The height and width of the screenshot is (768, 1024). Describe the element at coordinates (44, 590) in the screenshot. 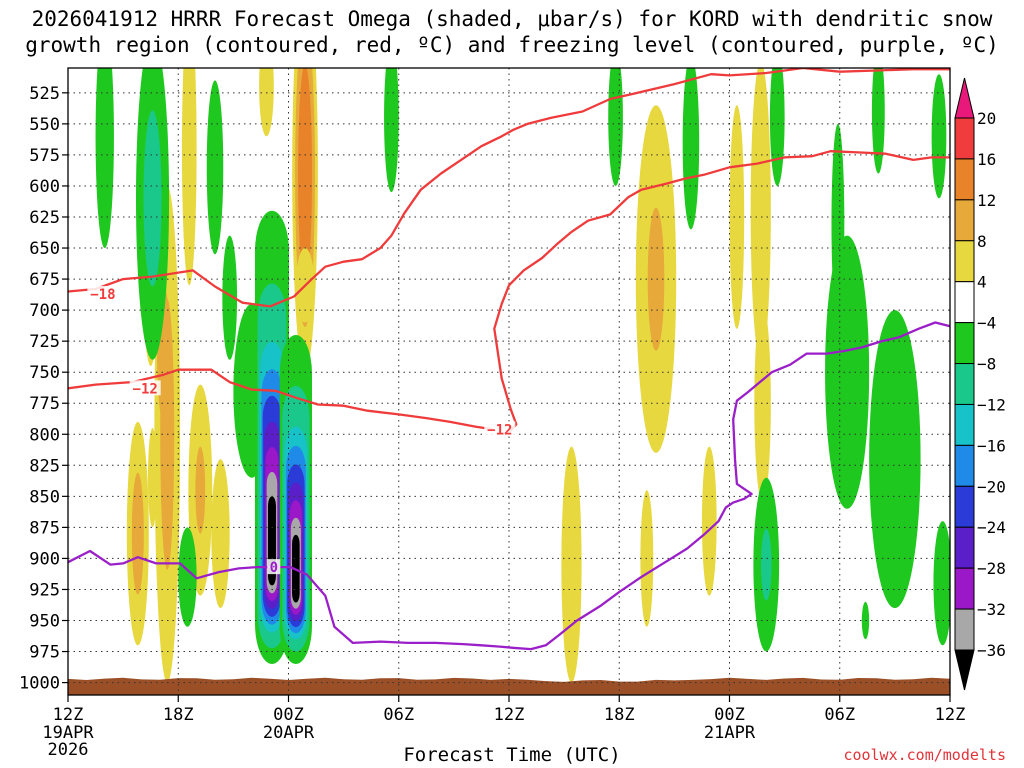

I see `y-tick-label-925: 925` at that location.